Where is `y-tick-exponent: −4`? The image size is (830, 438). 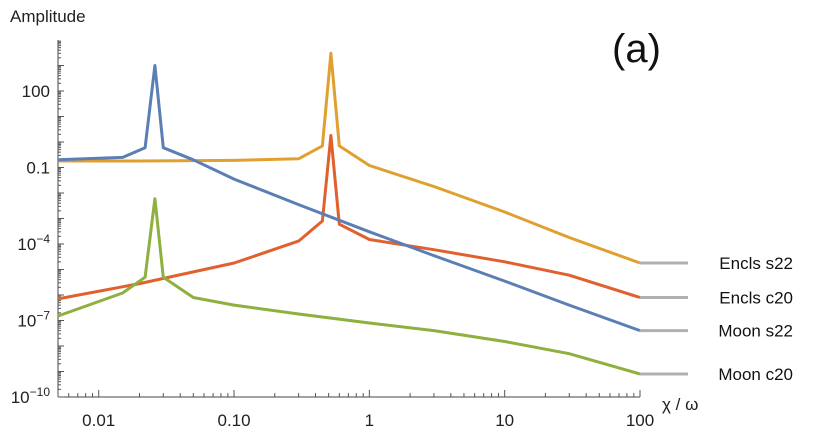 y-tick-exponent: −4 is located at coordinates (43, 239).